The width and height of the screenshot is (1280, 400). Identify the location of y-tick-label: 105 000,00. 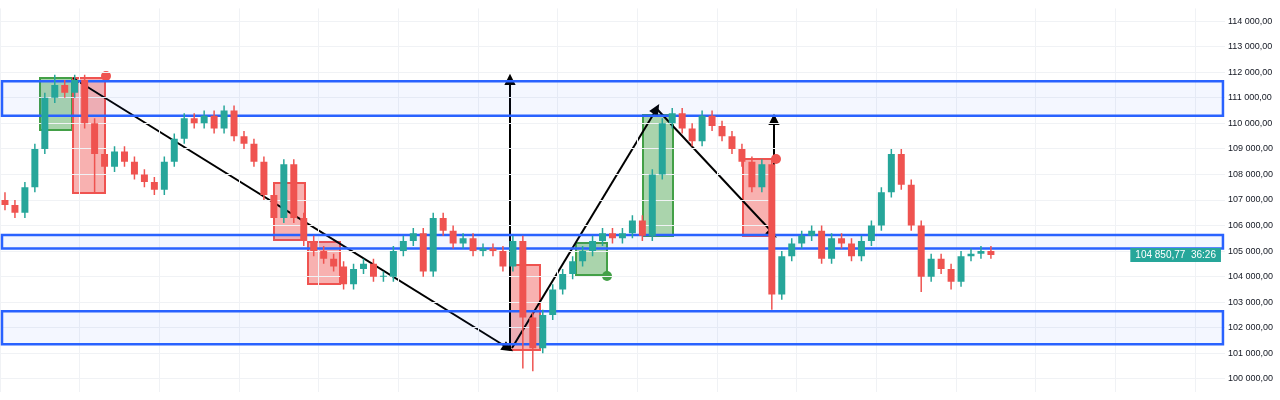
(1250, 250).